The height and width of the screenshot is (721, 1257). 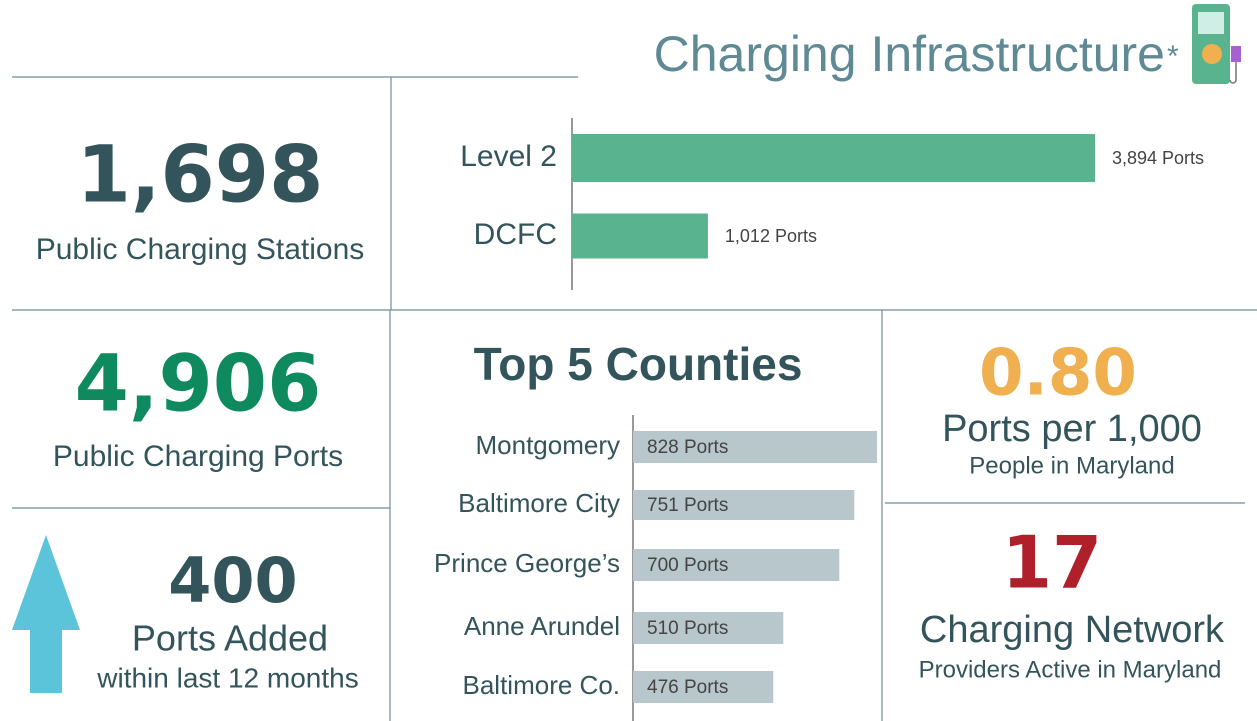 What do you see at coordinates (198, 384) in the screenshot?
I see `stat-value: 4,906` at bounding box center [198, 384].